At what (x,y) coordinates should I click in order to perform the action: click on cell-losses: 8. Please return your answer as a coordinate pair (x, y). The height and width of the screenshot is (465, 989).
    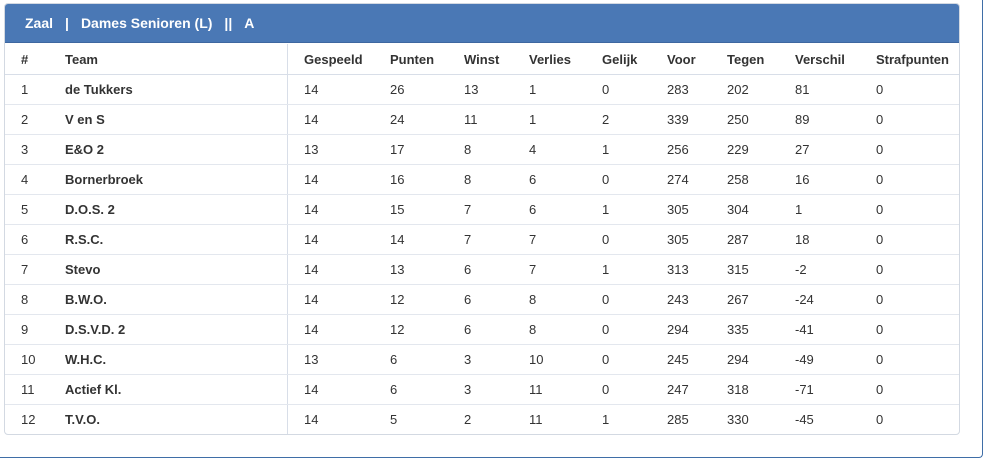
    Looking at the image, I should click on (549, 299).